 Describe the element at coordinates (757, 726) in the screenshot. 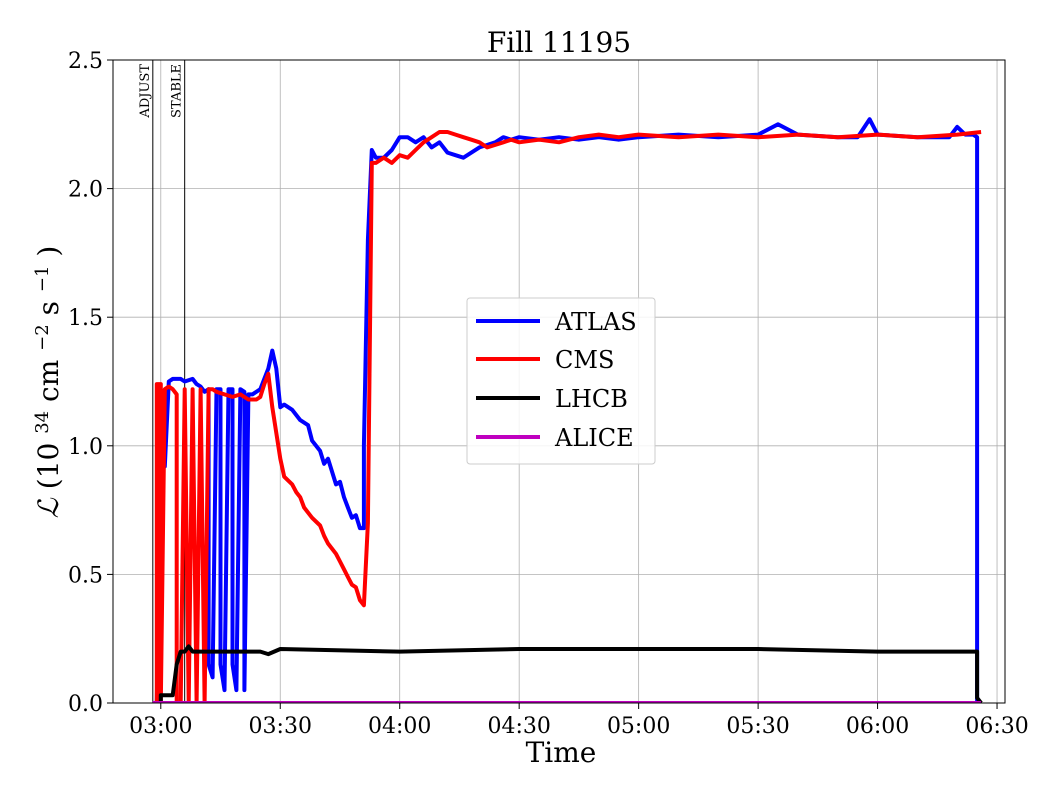

I see `x-tick-label: 05:30` at that location.